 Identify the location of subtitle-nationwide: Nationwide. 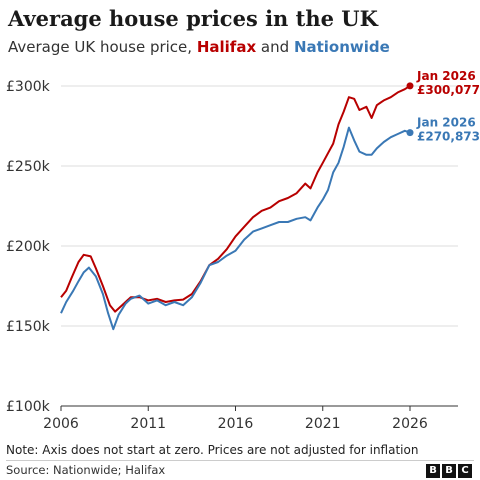
(341, 47).